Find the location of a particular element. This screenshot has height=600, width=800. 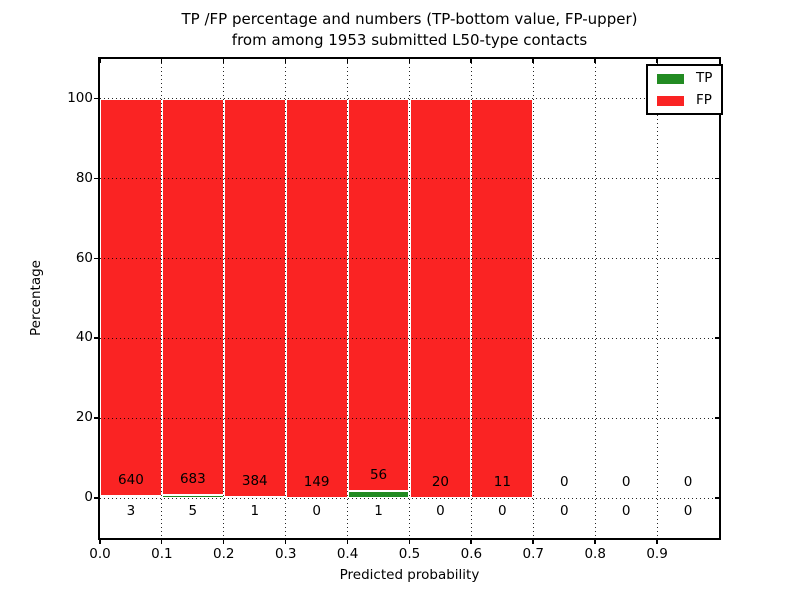

legend-item-fp: FP is located at coordinates (684, 100).